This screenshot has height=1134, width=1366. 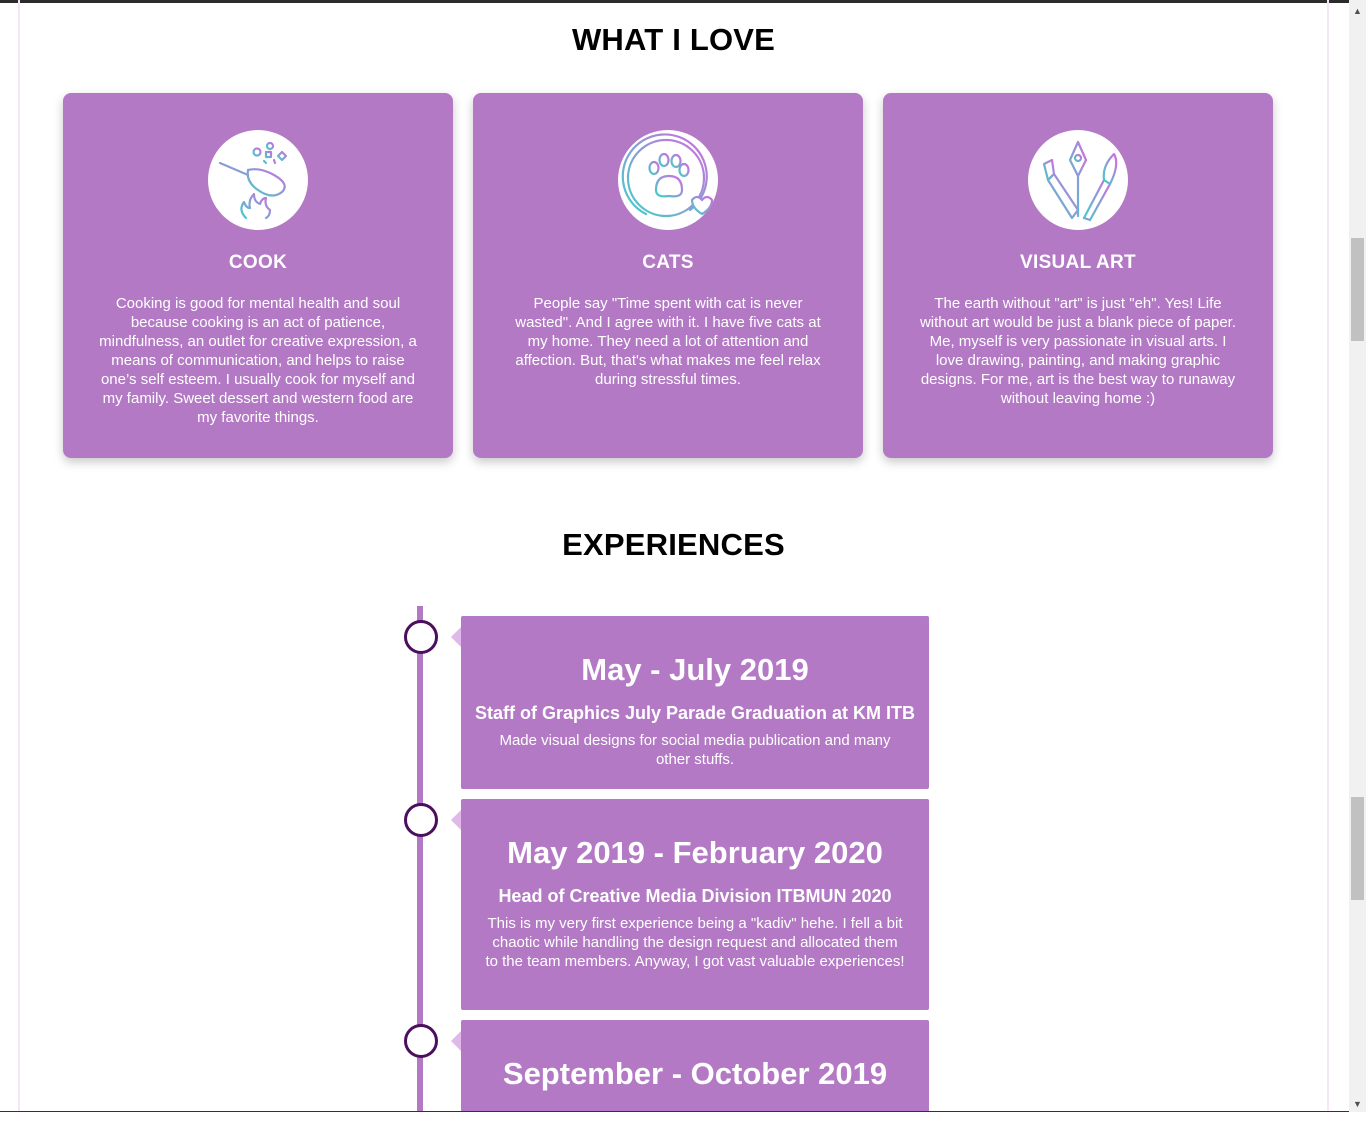 I want to click on scrollbar-thumb, so click(x=1357, y=289).